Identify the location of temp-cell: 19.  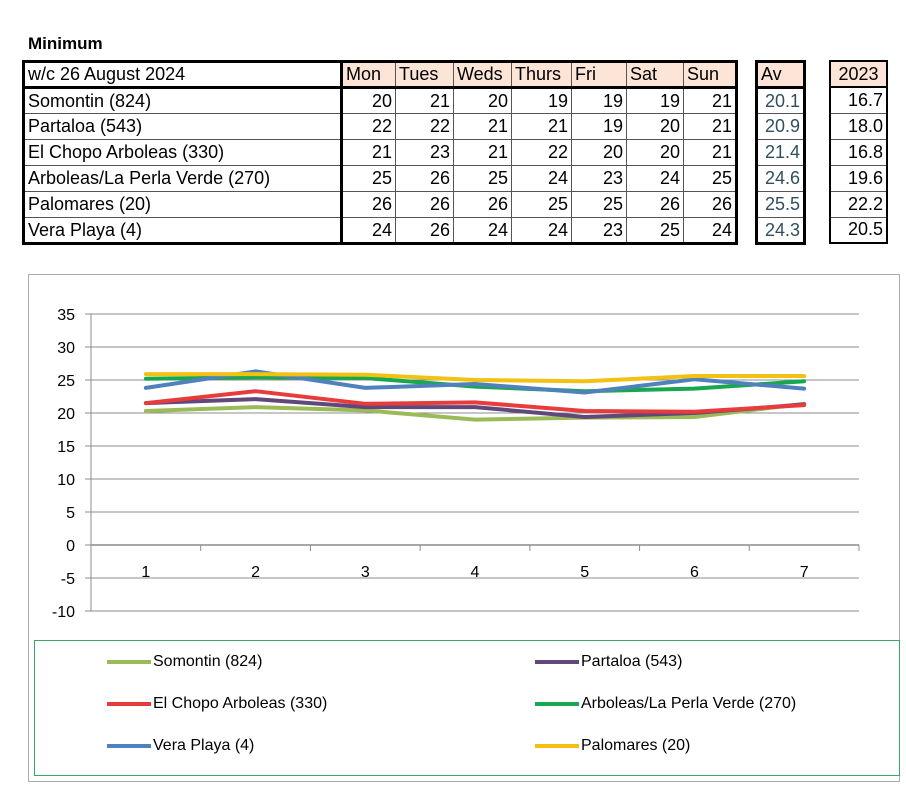
(599, 126).